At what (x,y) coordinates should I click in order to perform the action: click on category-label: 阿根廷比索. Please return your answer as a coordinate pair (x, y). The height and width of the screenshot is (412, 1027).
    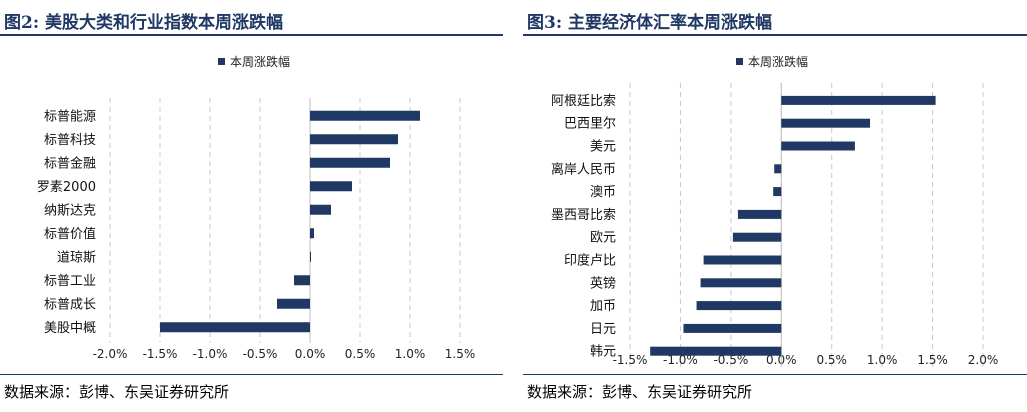
    Looking at the image, I should click on (583, 101).